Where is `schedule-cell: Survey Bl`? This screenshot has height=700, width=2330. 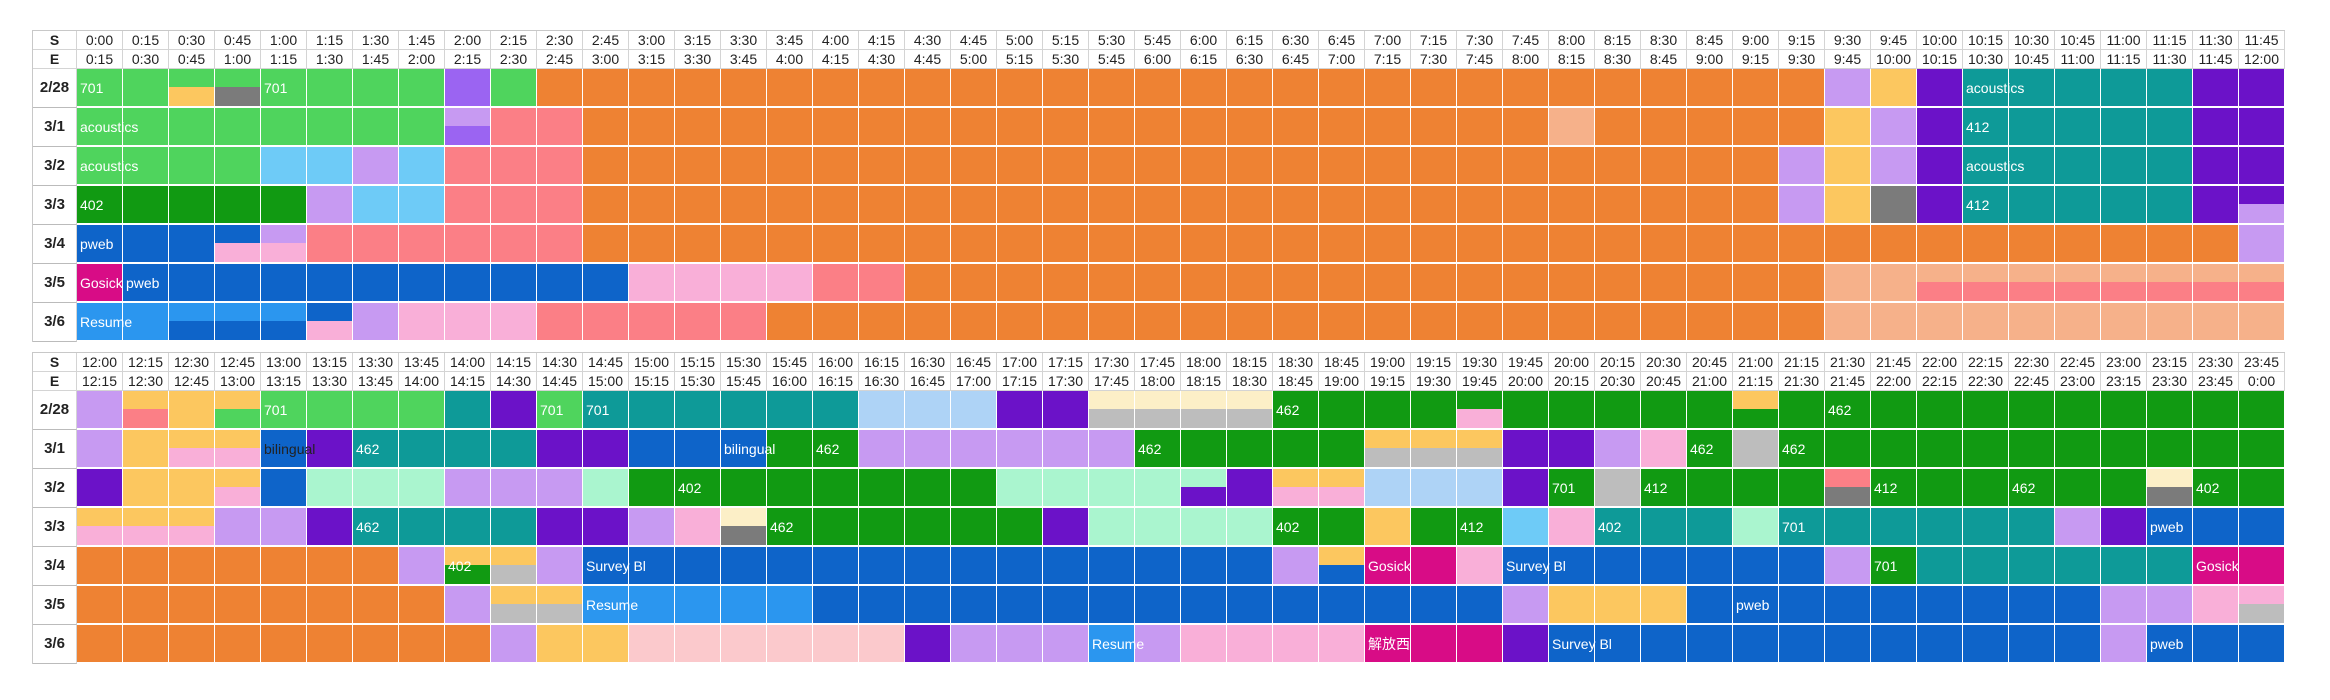
schedule-cell: Survey Bl is located at coordinates (614, 566).